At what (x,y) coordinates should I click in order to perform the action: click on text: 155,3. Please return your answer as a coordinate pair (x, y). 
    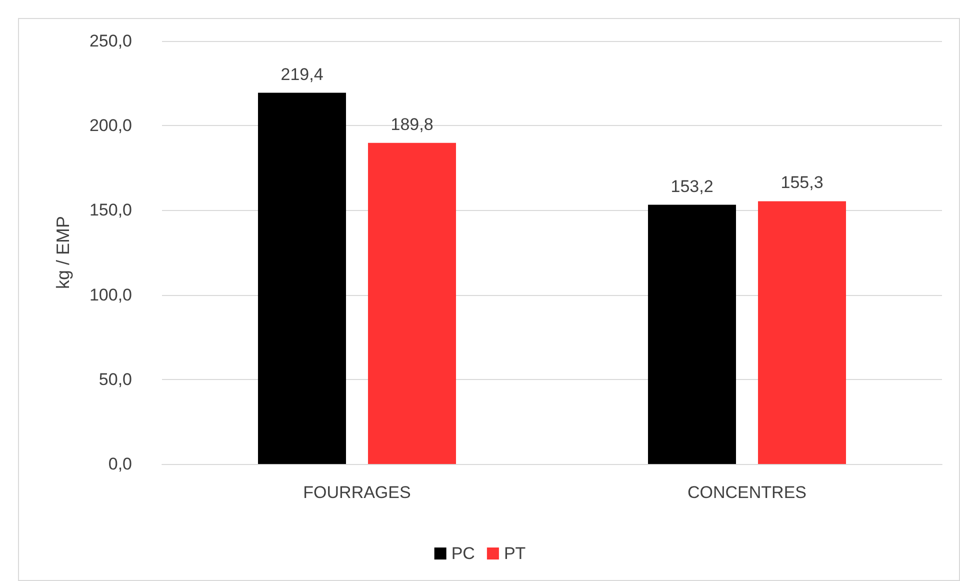
    Looking at the image, I should click on (802, 182).